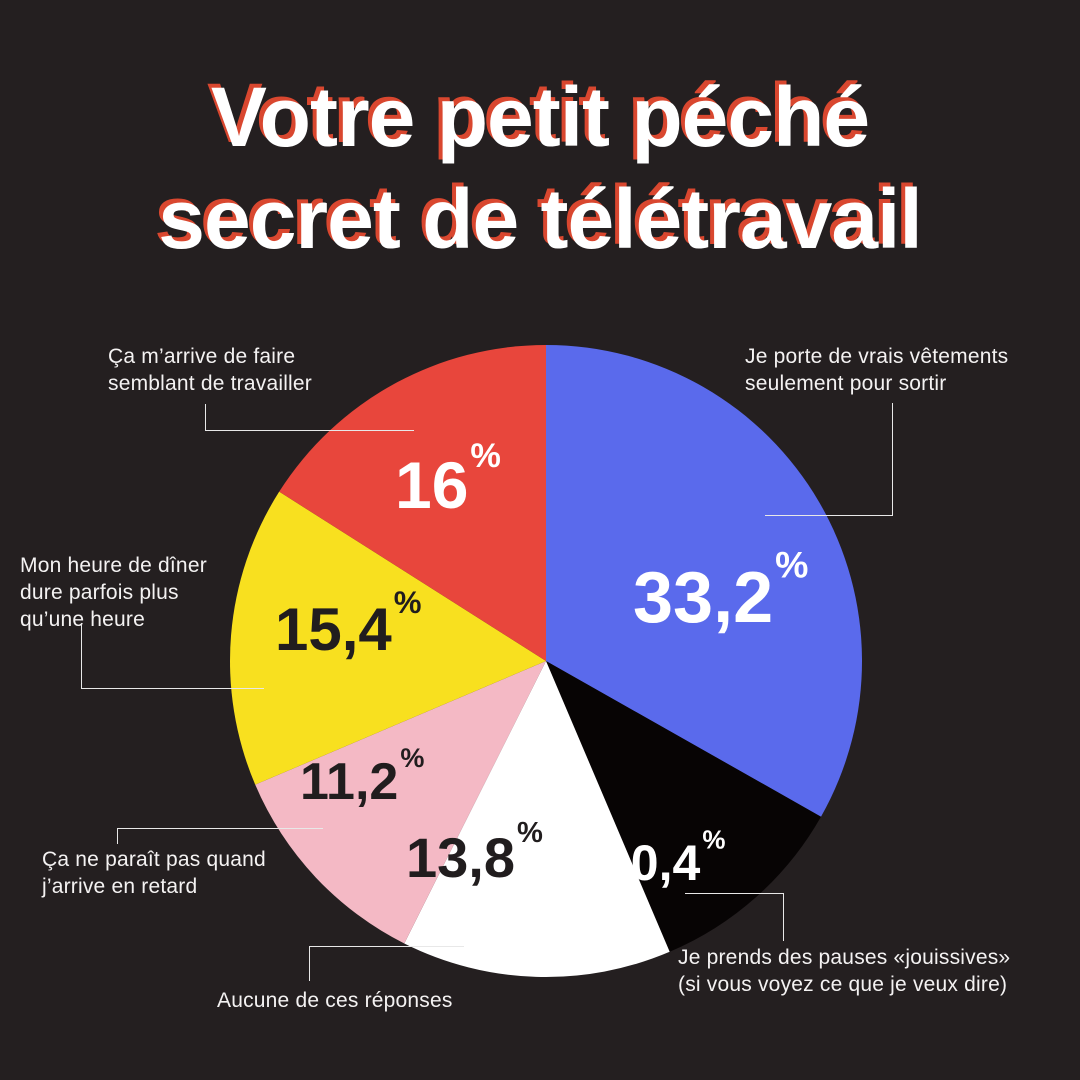 Image resolution: width=1080 pixels, height=1080 pixels. What do you see at coordinates (460, 857) in the screenshot?
I see `slice-value-number: 13,8` at bounding box center [460, 857].